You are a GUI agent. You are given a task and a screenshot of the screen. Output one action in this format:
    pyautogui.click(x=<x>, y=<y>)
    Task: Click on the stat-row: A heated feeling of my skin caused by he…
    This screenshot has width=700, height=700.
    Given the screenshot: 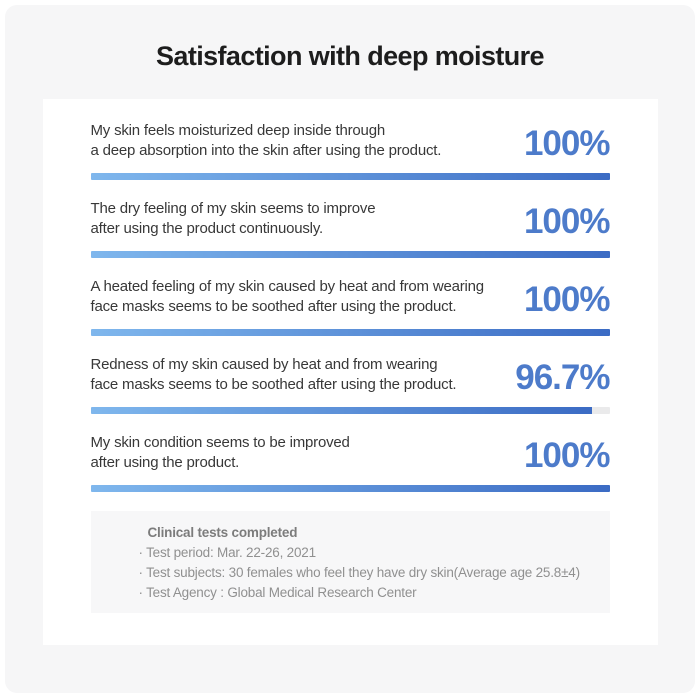 What is the action you would take?
    pyautogui.click(x=350, y=306)
    